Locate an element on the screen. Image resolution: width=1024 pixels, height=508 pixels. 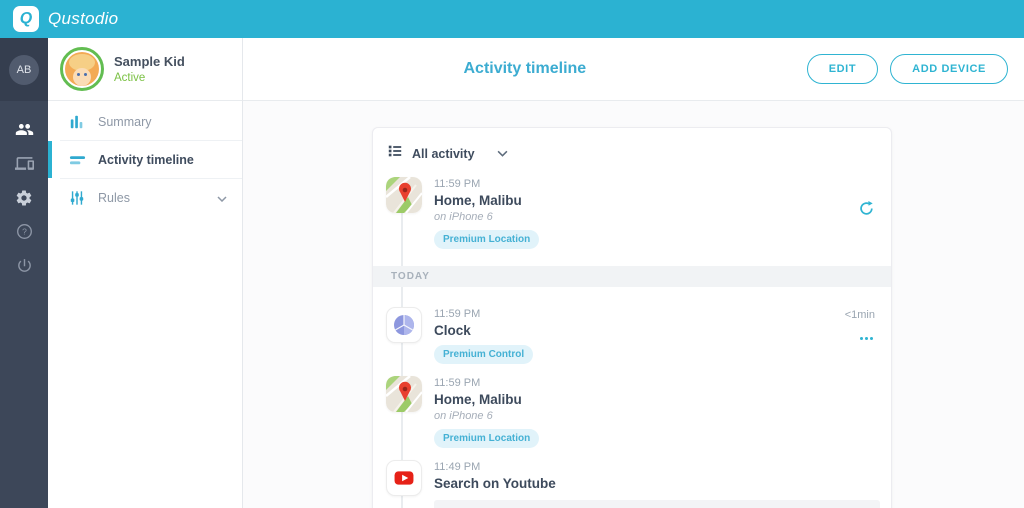
bar-chart-icon is located at coordinates (77, 122).